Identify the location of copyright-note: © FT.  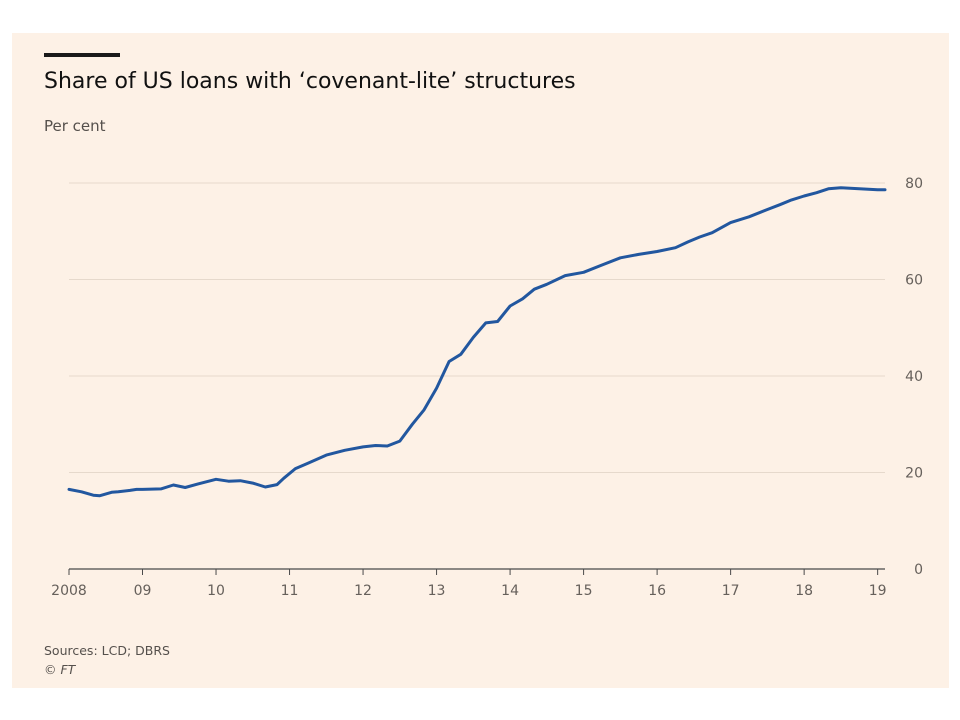
(60, 669).